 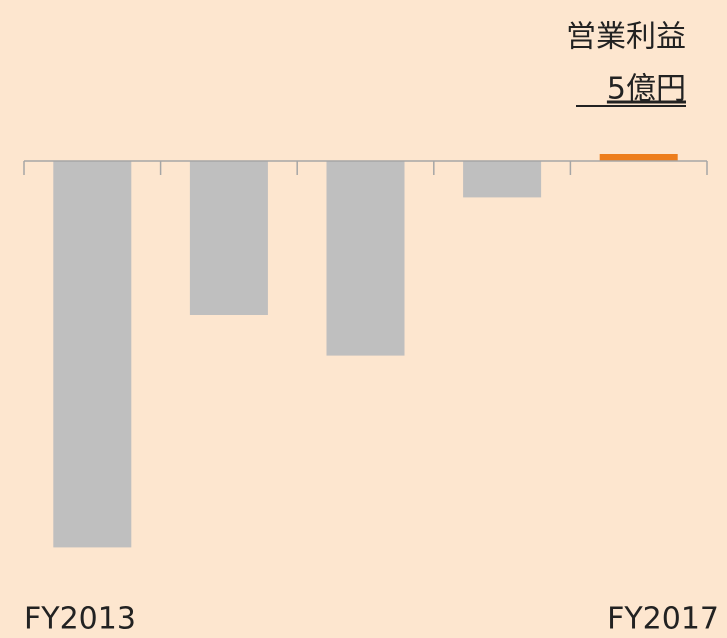 What do you see at coordinates (626, 37) in the screenshot?
I see `chart-title: 営業利益` at bounding box center [626, 37].